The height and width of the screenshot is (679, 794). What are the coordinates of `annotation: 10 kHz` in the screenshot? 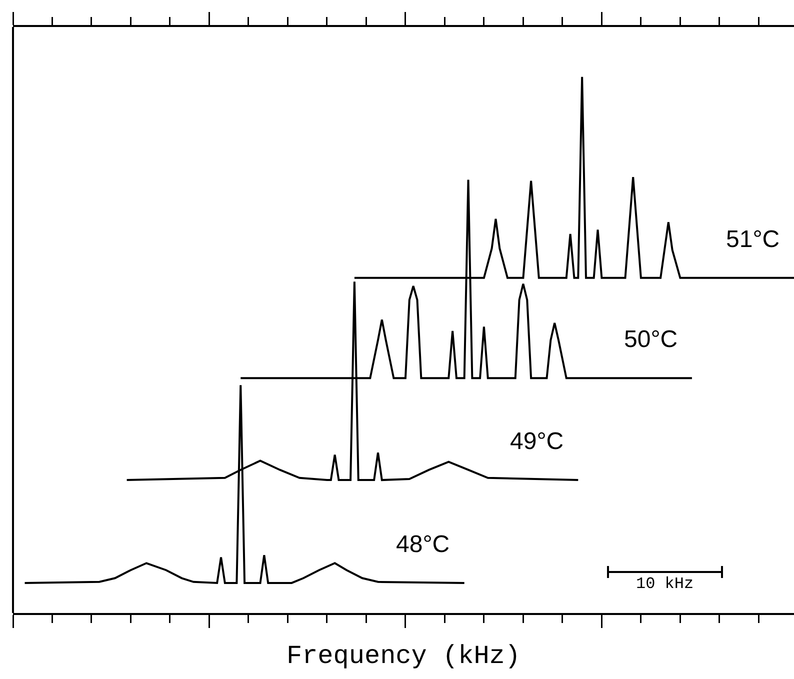 It's located at (665, 584).